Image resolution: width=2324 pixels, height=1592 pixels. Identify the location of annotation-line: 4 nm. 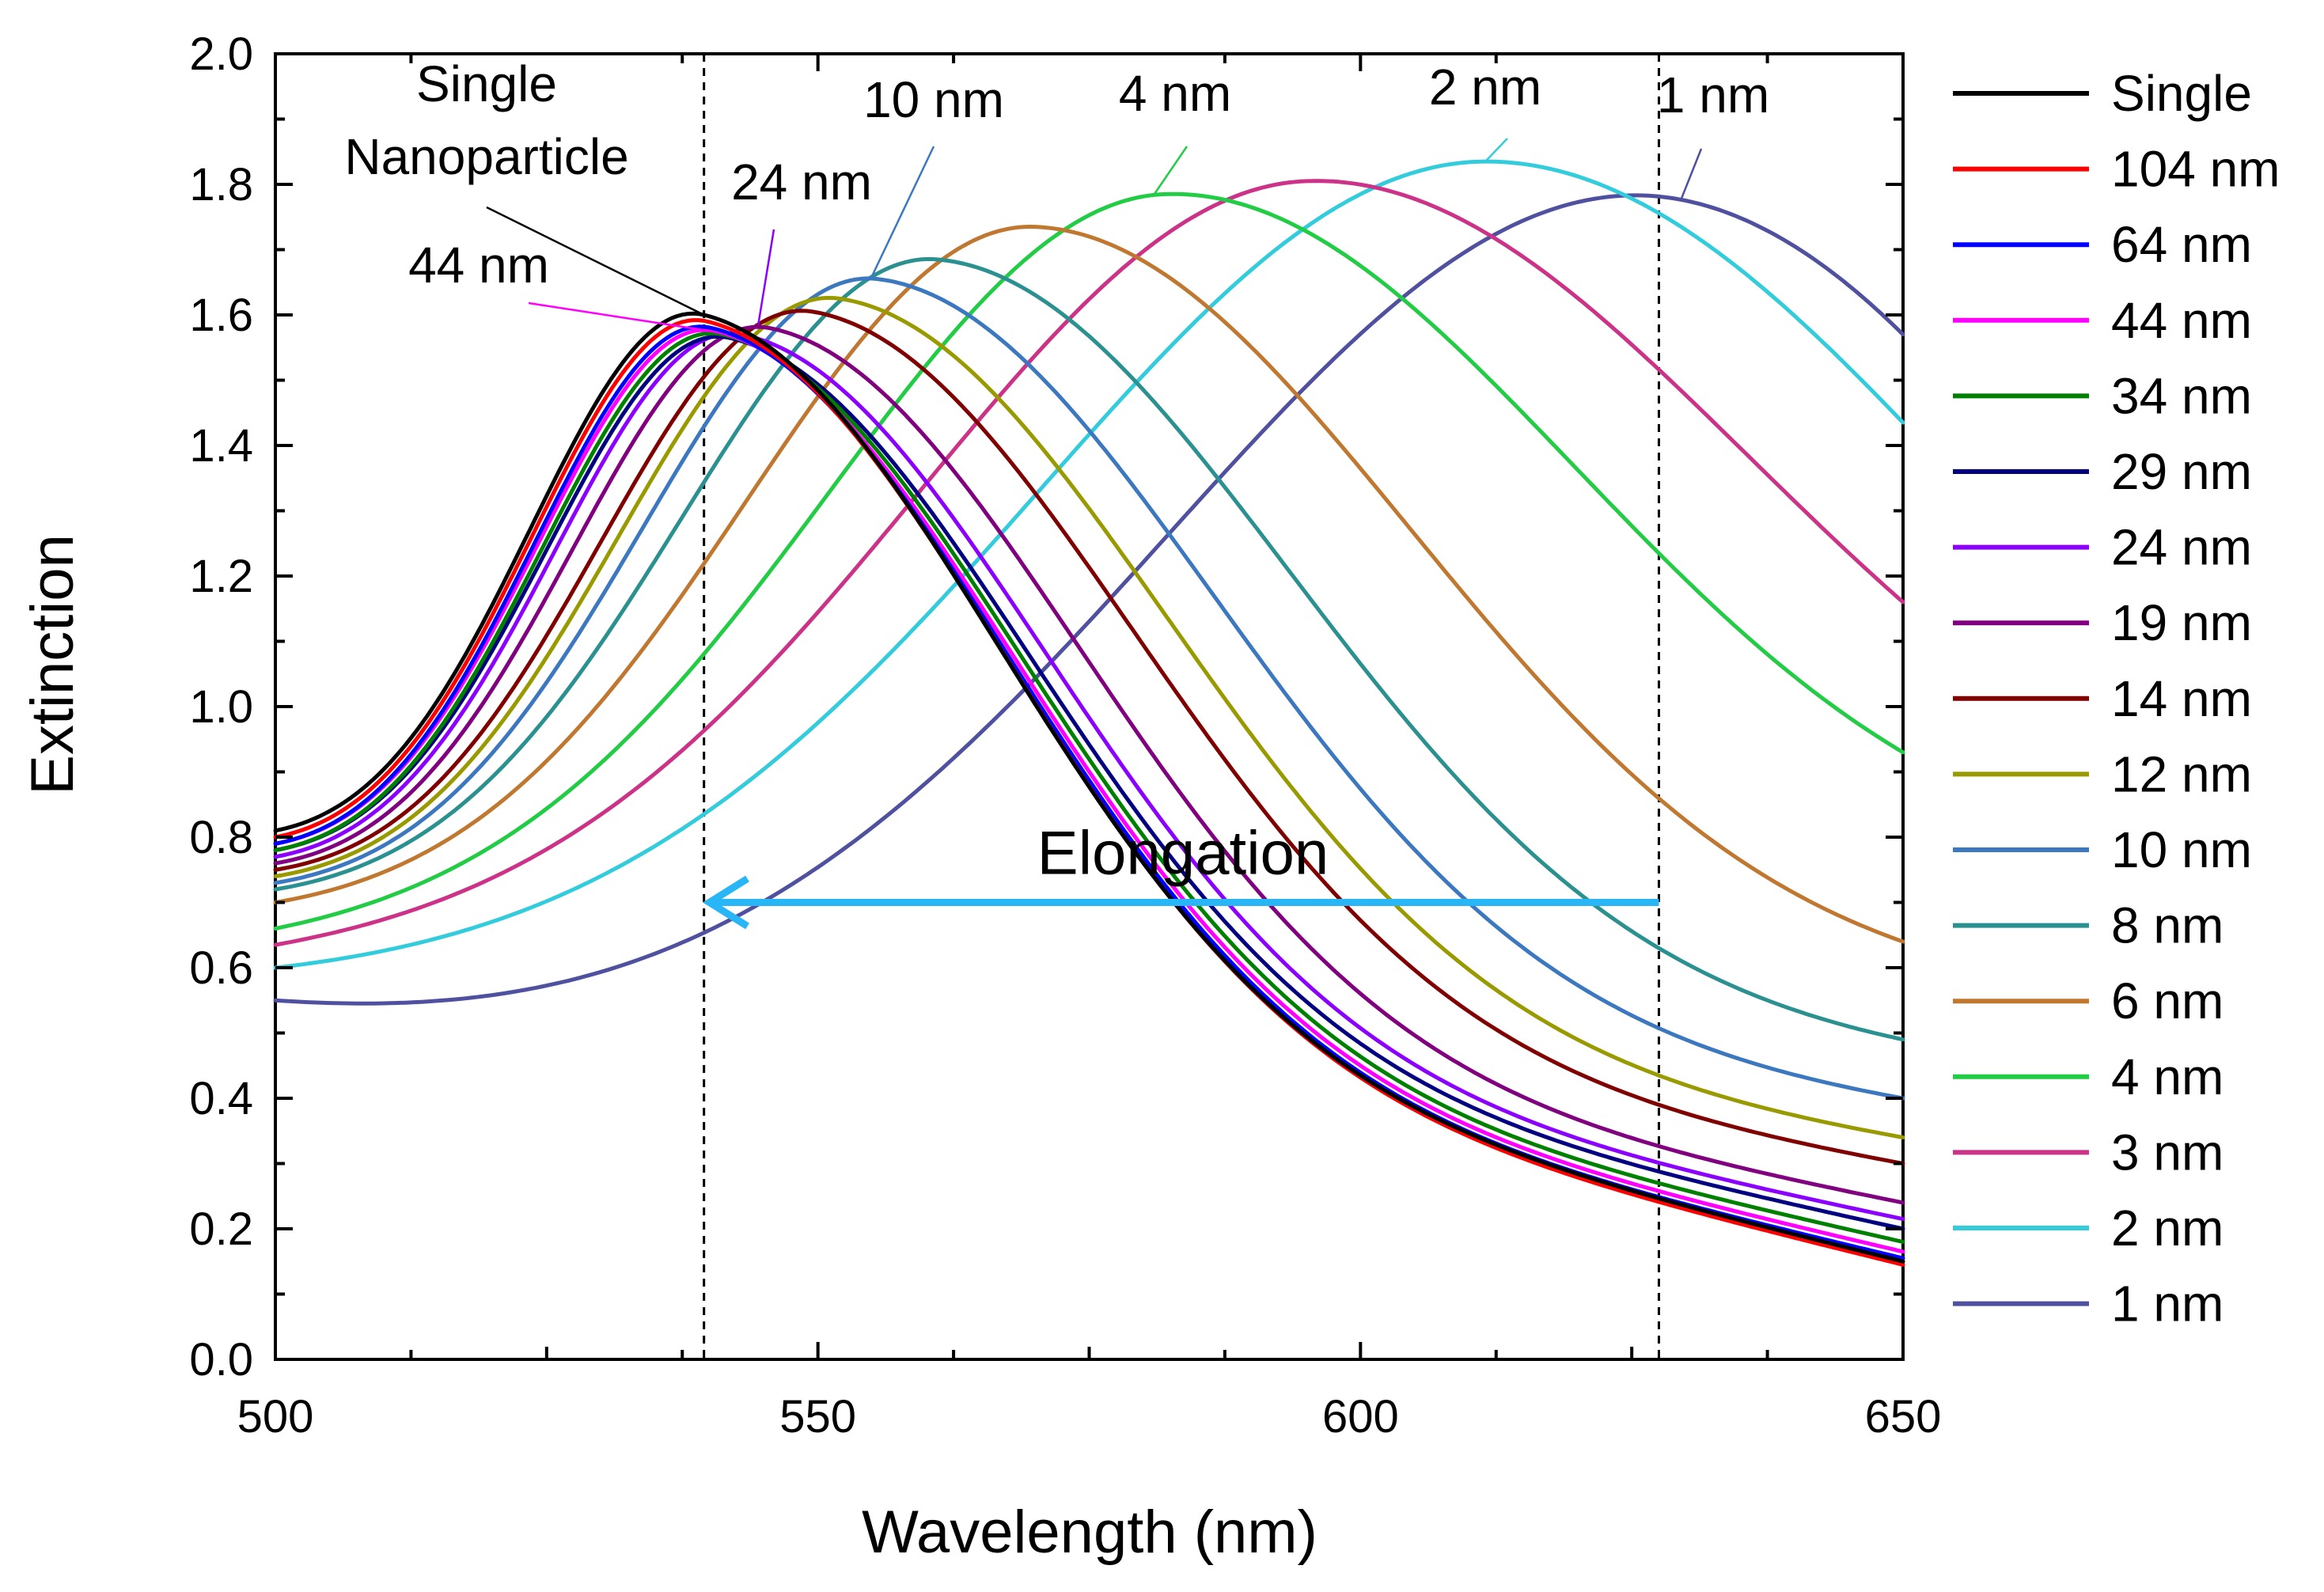
(1175, 93).